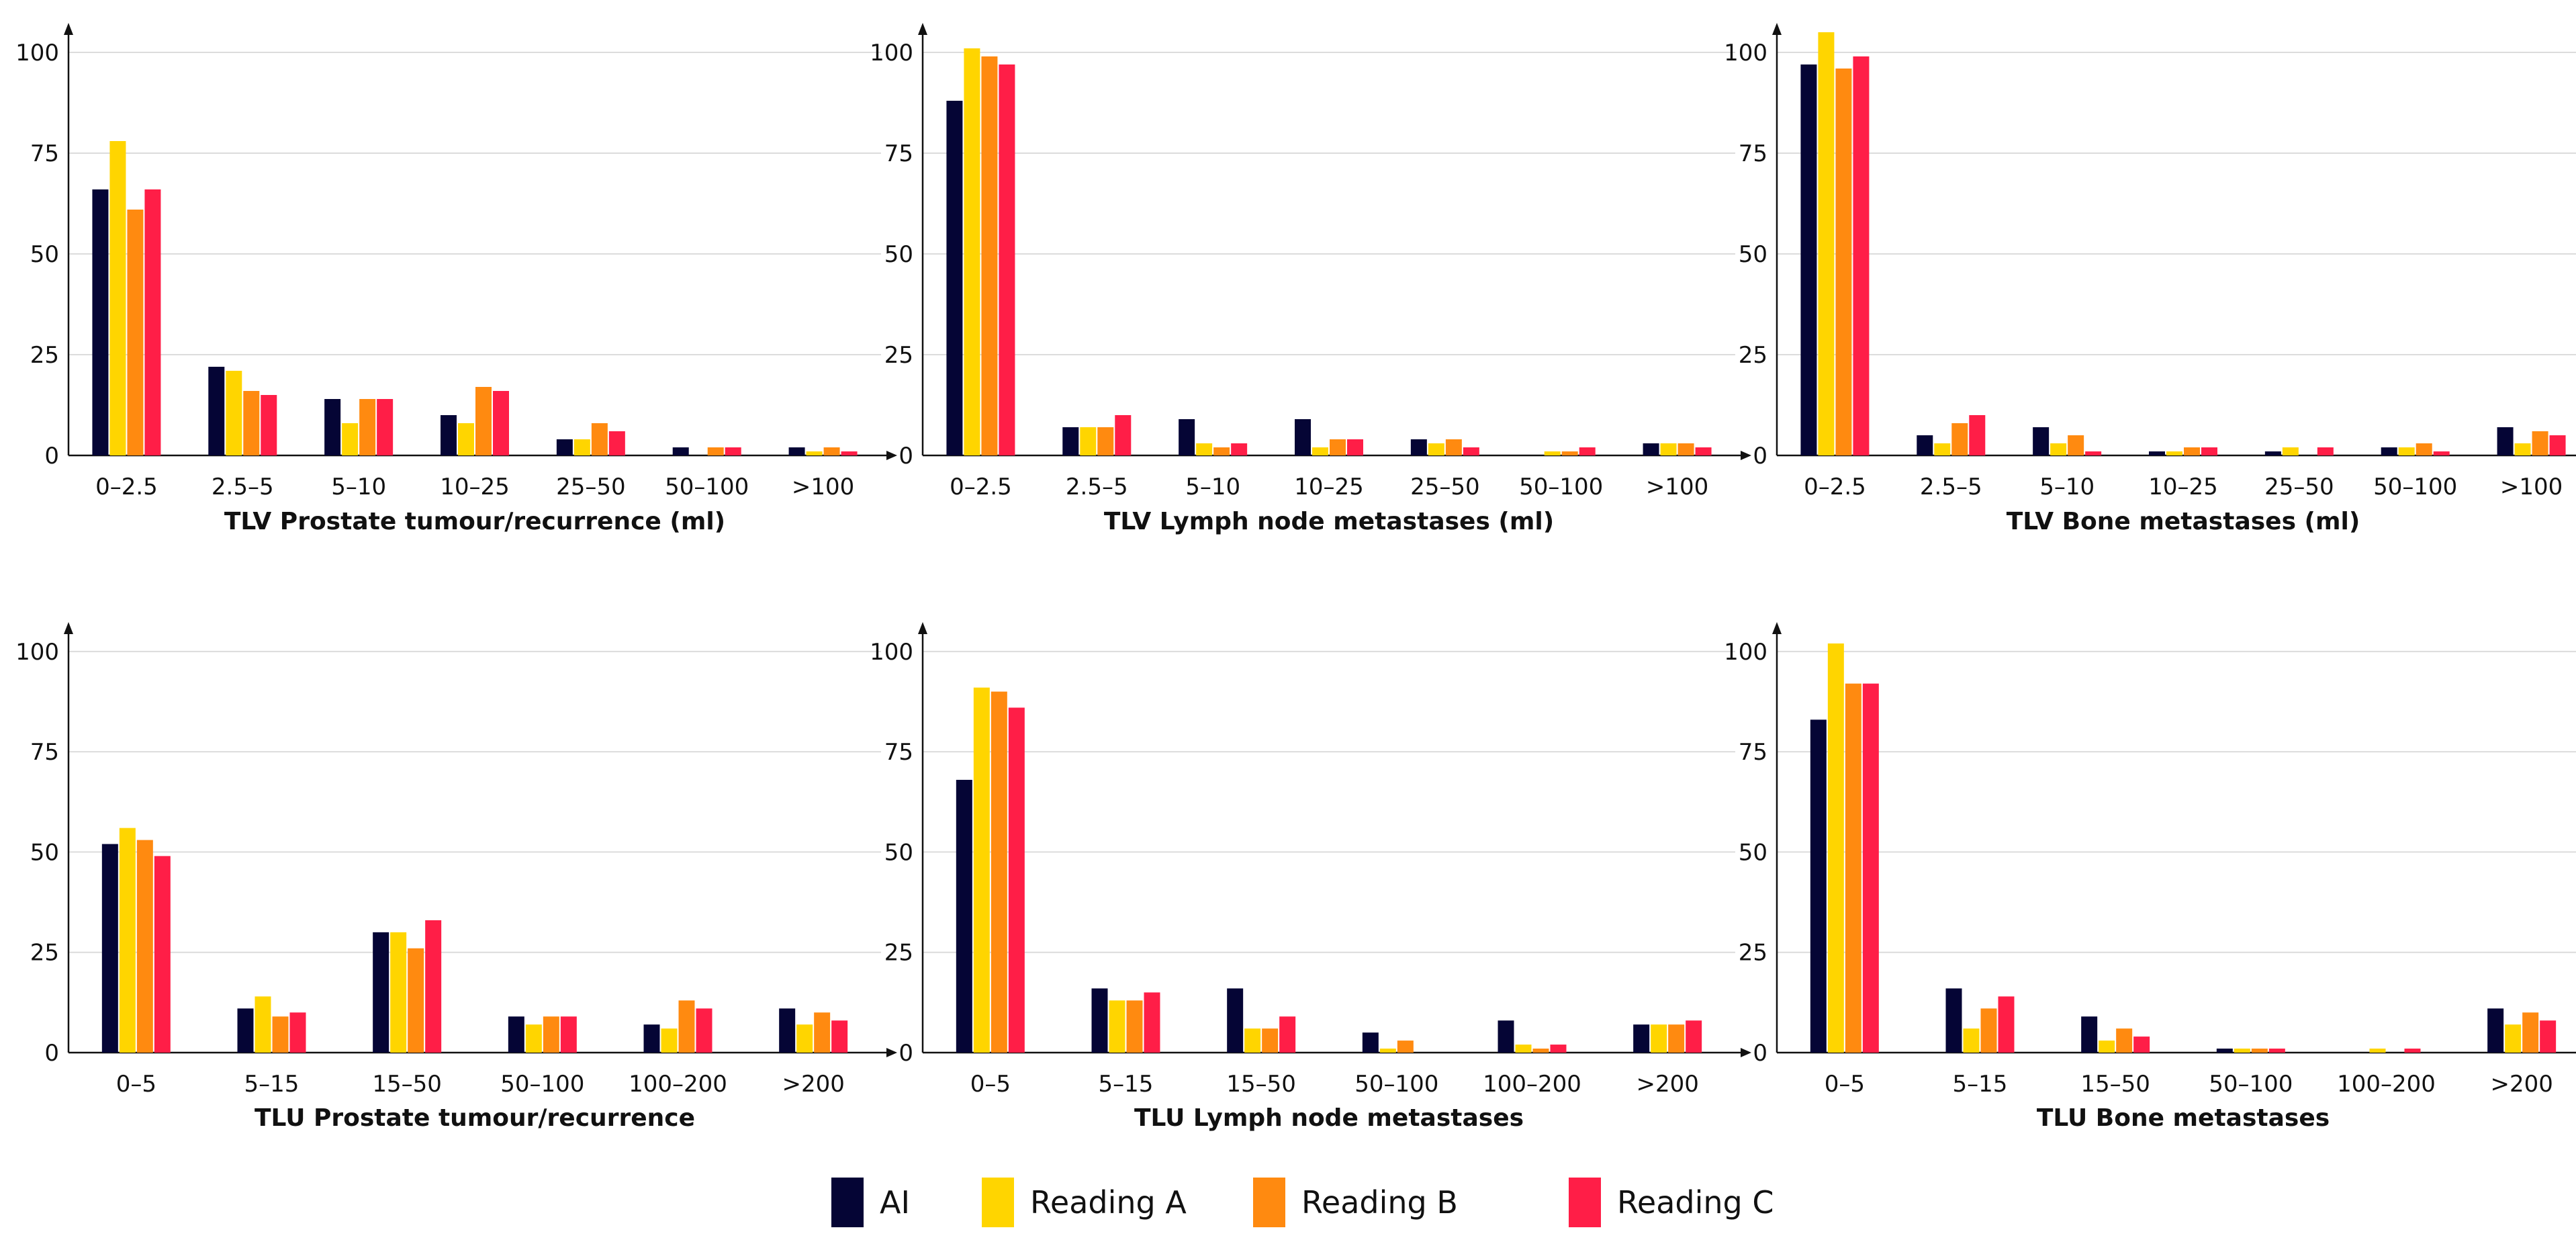  What do you see at coordinates (1329, 521) in the screenshot?
I see `x-axis-title: TLV Lymph node metastases (ml)` at bounding box center [1329, 521].